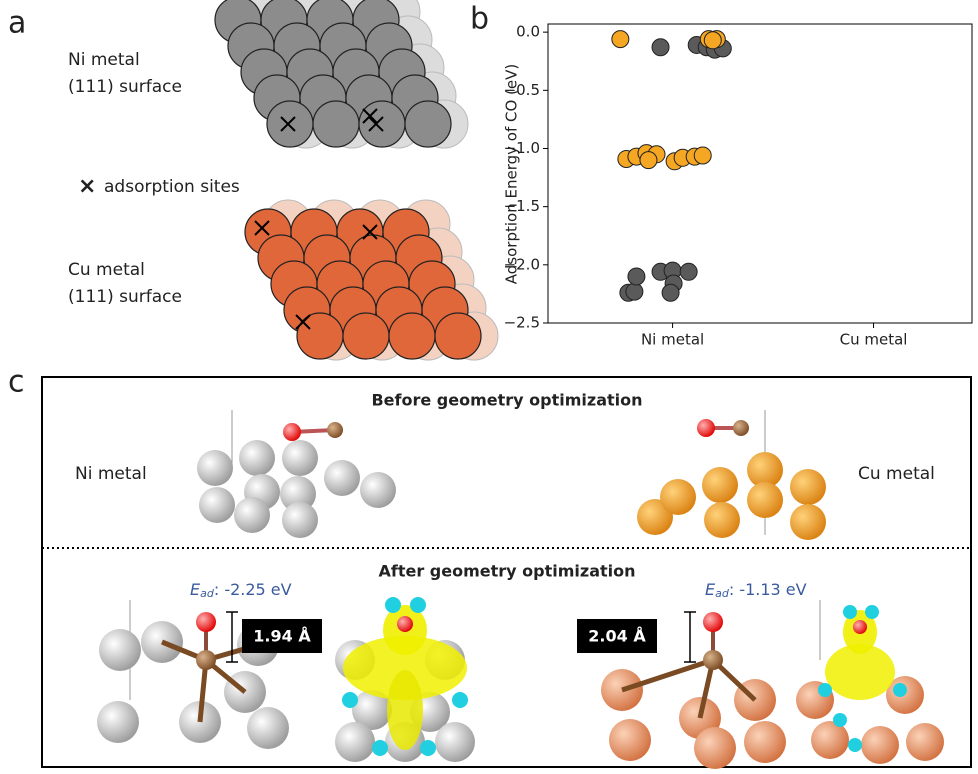 Image resolution: width=978 pixels, height=774 pixels. I want to click on energy-label: Ead: -1.13 eV, so click(756, 590).